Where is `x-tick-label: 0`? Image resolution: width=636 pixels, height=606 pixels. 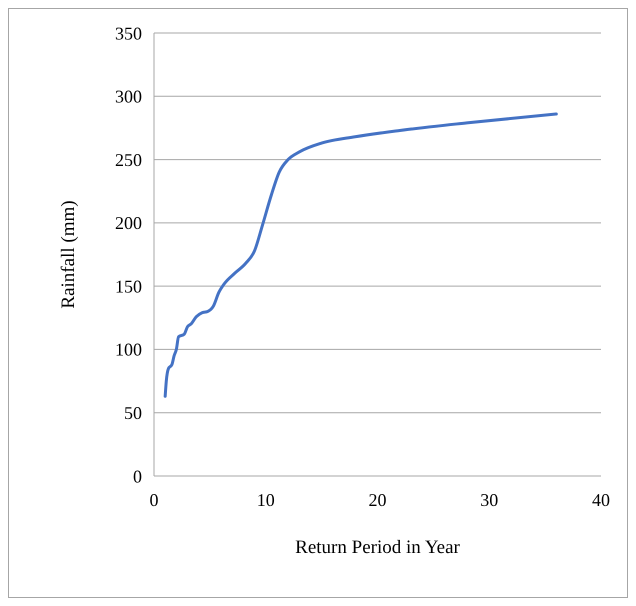
x-tick-label: 0 is located at coordinates (154, 500).